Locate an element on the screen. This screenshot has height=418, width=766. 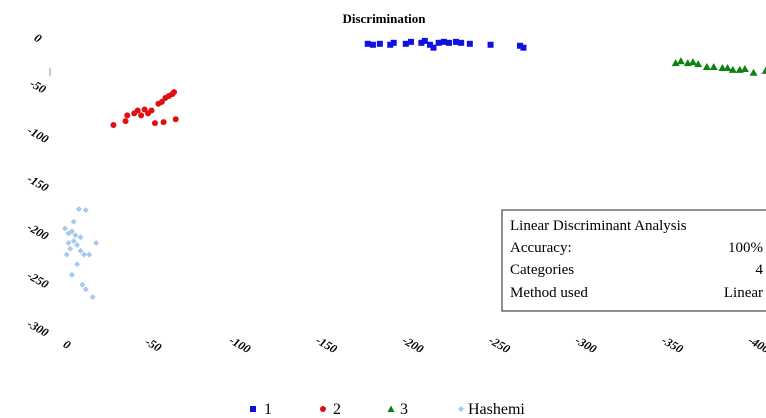
y-tick-label: -250 is located at coordinates (38, 279).